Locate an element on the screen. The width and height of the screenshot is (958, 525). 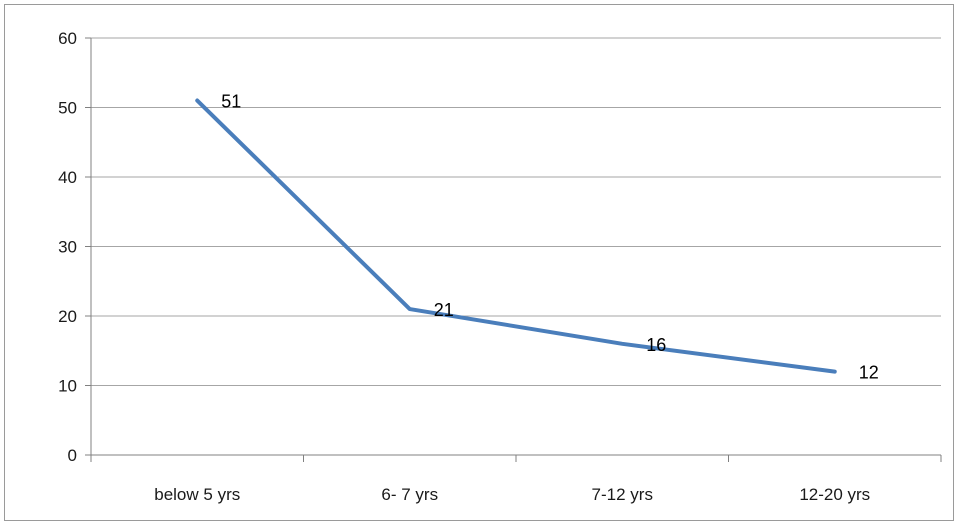
y-tick-label: 60 is located at coordinates (67, 38).